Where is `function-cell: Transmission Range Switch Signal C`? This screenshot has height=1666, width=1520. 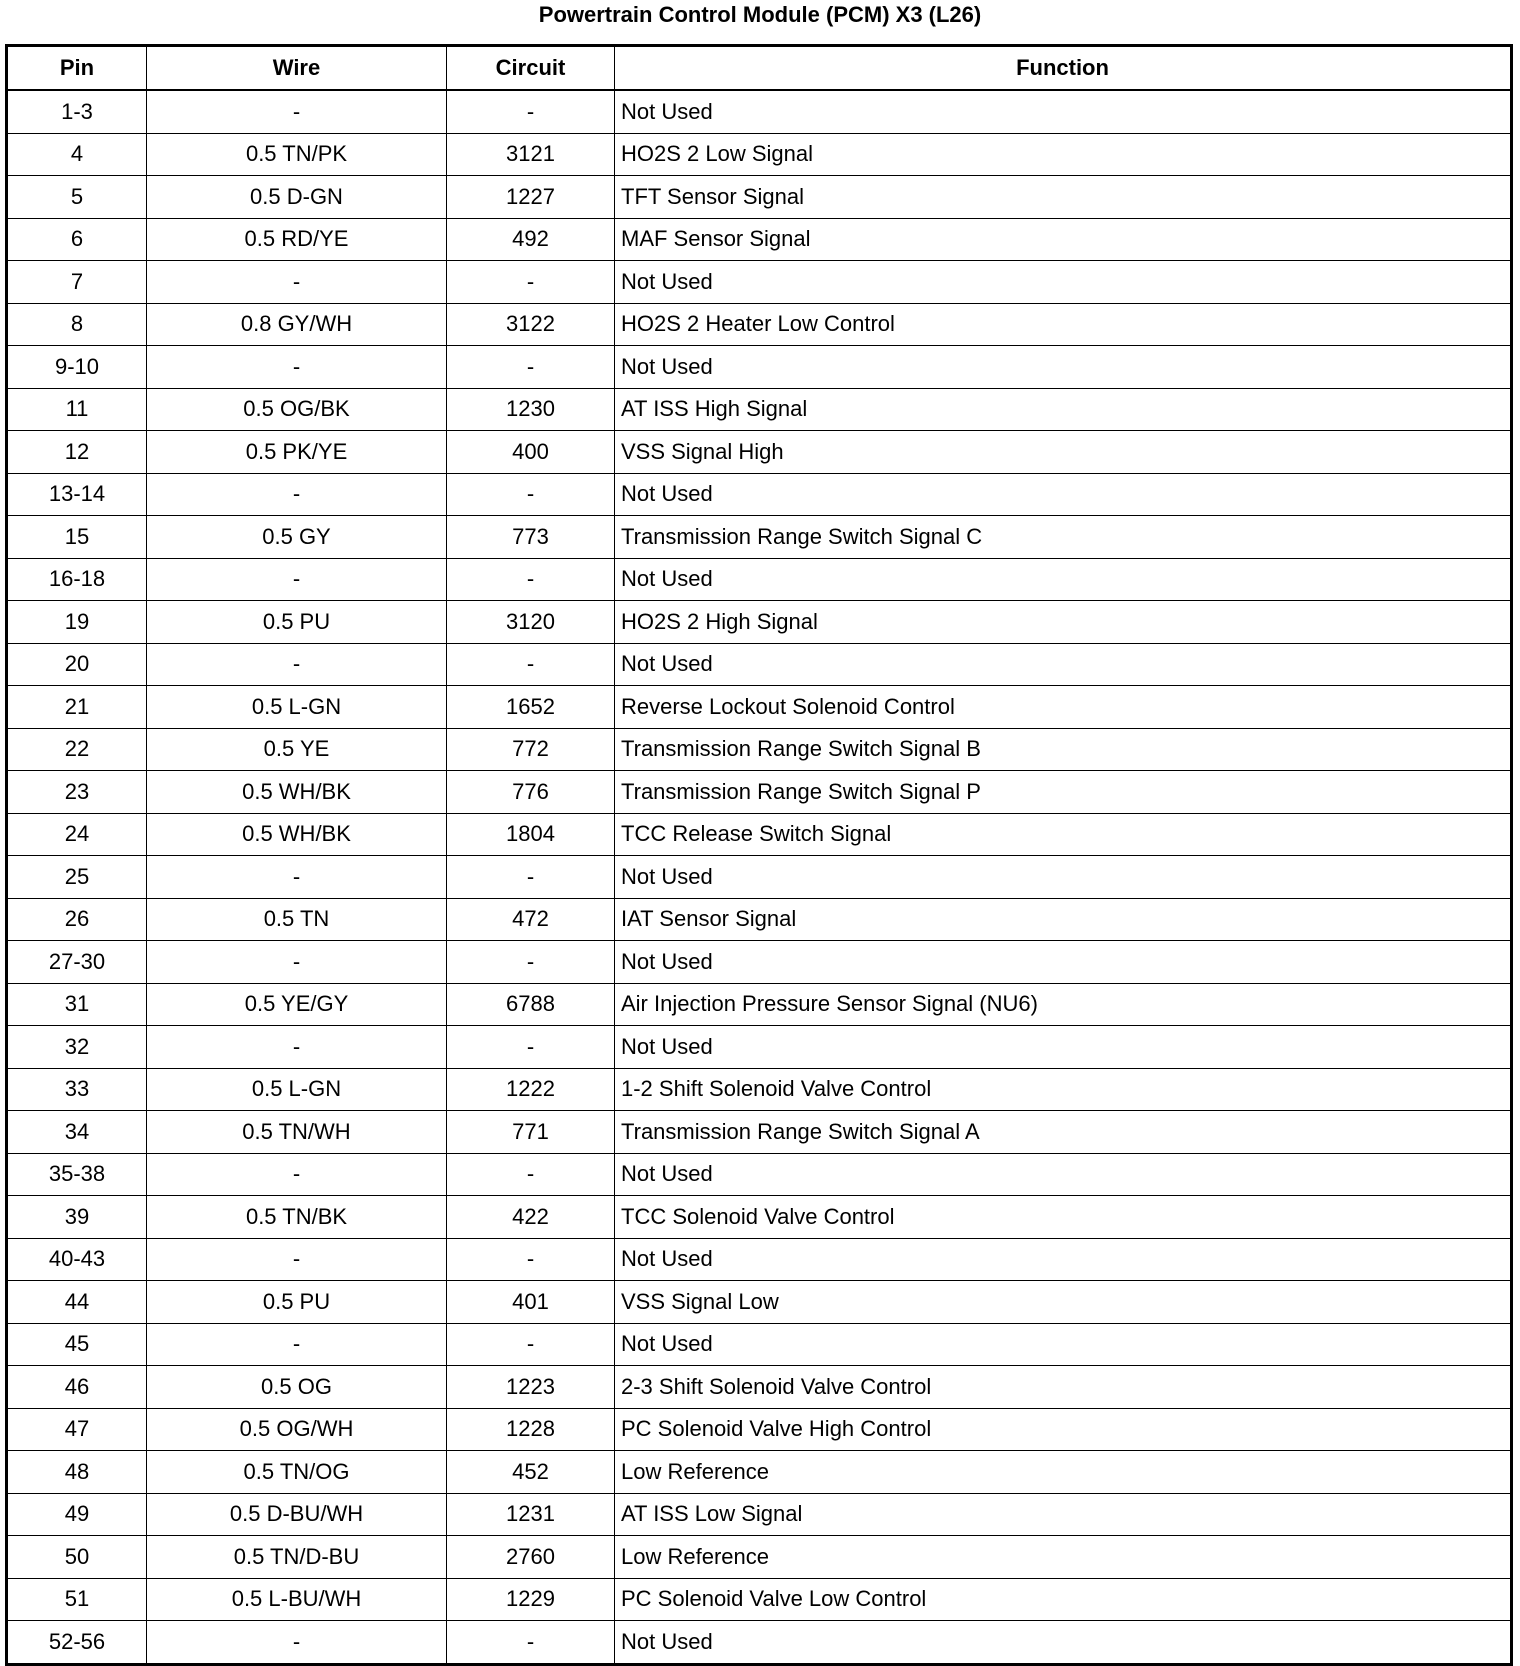
function-cell: Transmission Range Switch Signal C is located at coordinates (1063, 537).